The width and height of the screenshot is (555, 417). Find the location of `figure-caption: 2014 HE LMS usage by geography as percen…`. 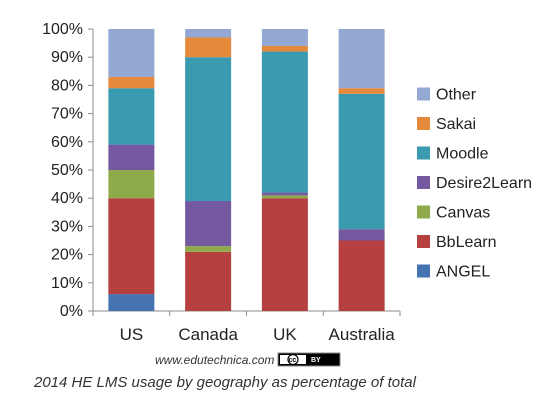

figure-caption: 2014 HE LMS usage by geography as percen… is located at coordinates (225, 382).